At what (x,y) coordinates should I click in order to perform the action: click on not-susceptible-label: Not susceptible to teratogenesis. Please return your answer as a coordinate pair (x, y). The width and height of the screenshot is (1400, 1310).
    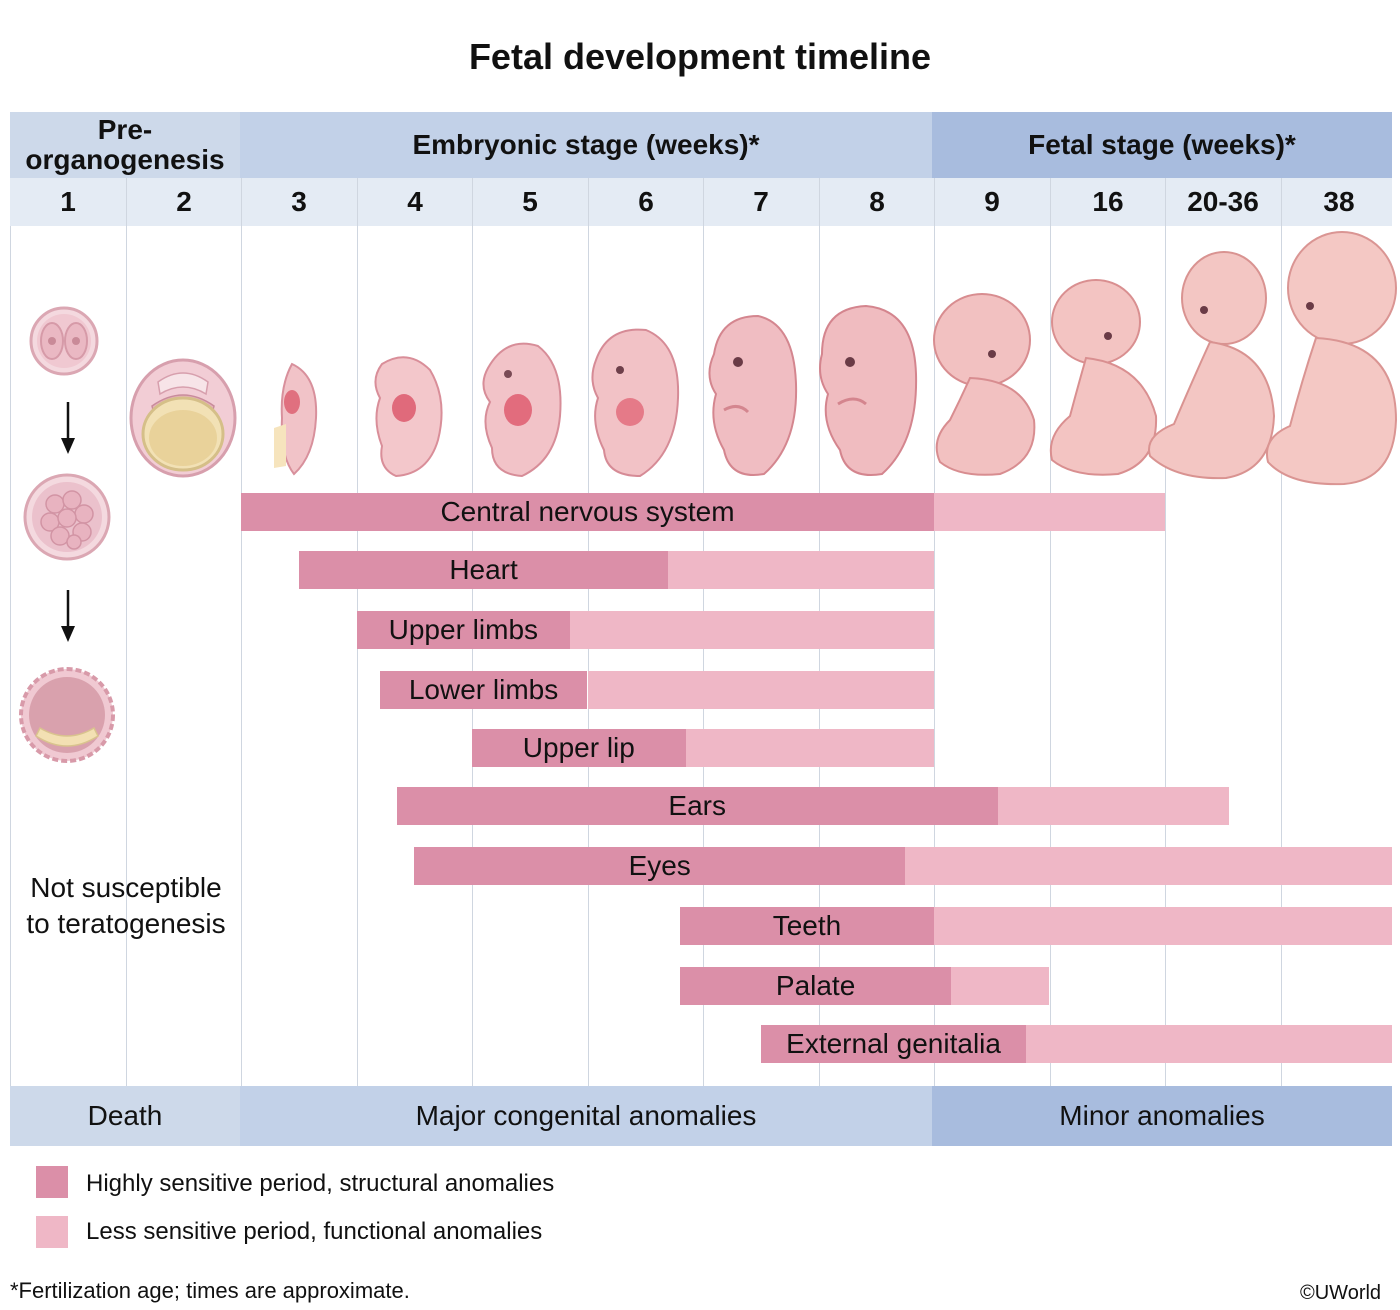
    Looking at the image, I should click on (126, 905).